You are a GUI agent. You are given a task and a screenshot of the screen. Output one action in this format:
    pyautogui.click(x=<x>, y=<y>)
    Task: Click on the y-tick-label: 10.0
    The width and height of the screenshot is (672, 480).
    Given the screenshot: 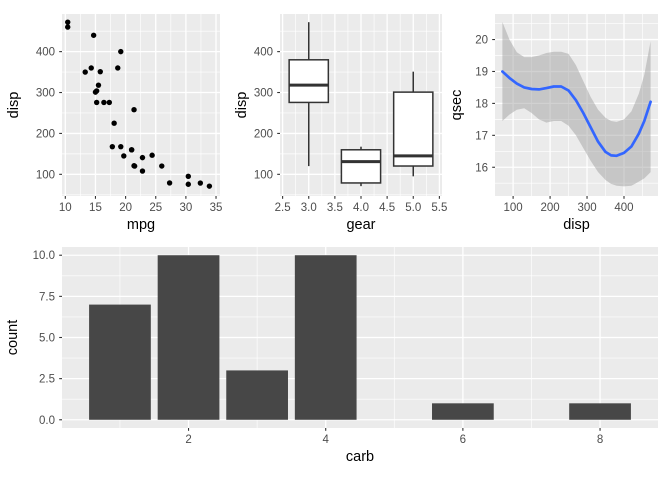 What is the action you would take?
    pyautogui.click(x=44, y=256)
    